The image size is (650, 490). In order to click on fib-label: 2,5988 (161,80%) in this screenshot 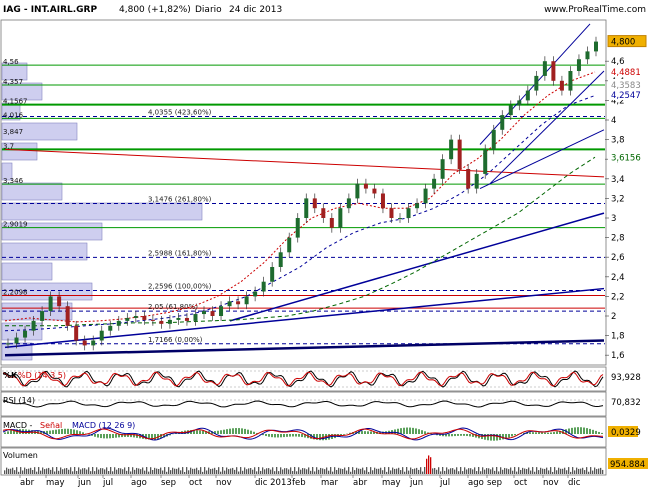, I will do `click(180, 253)`.